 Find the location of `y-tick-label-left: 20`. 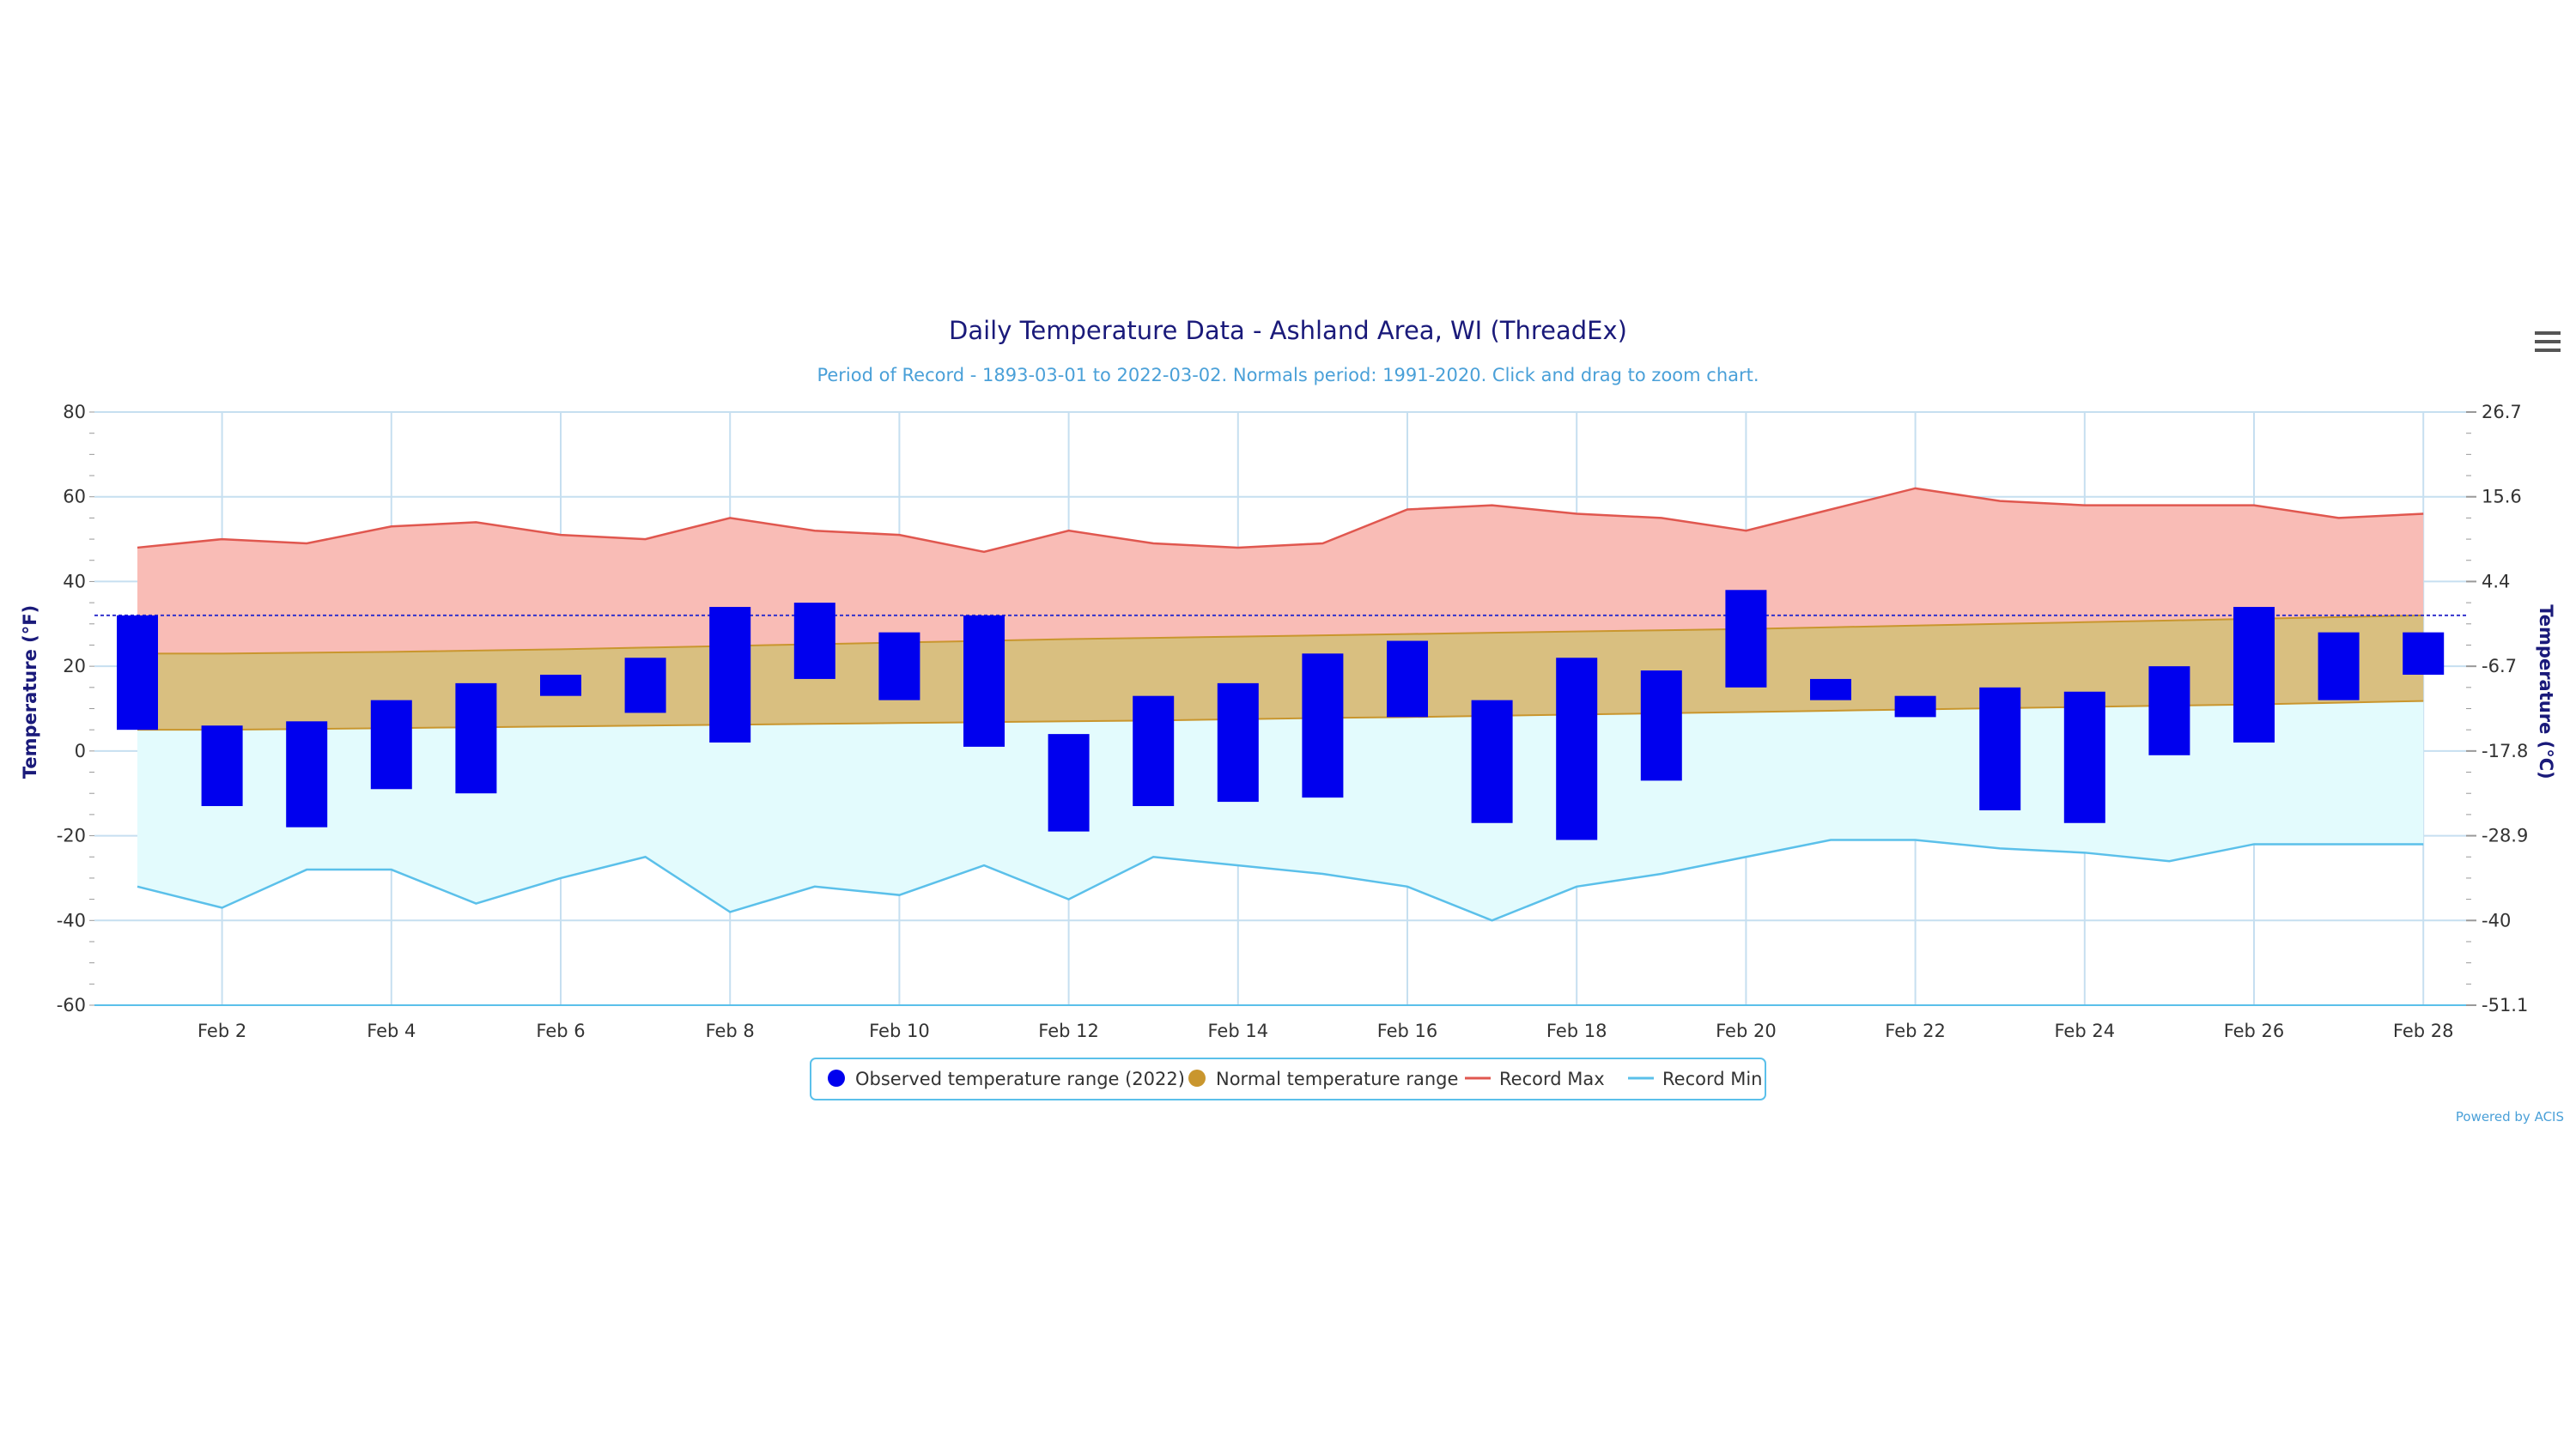

y-tick-label-left: 20 is located at coordinates (74, 666).